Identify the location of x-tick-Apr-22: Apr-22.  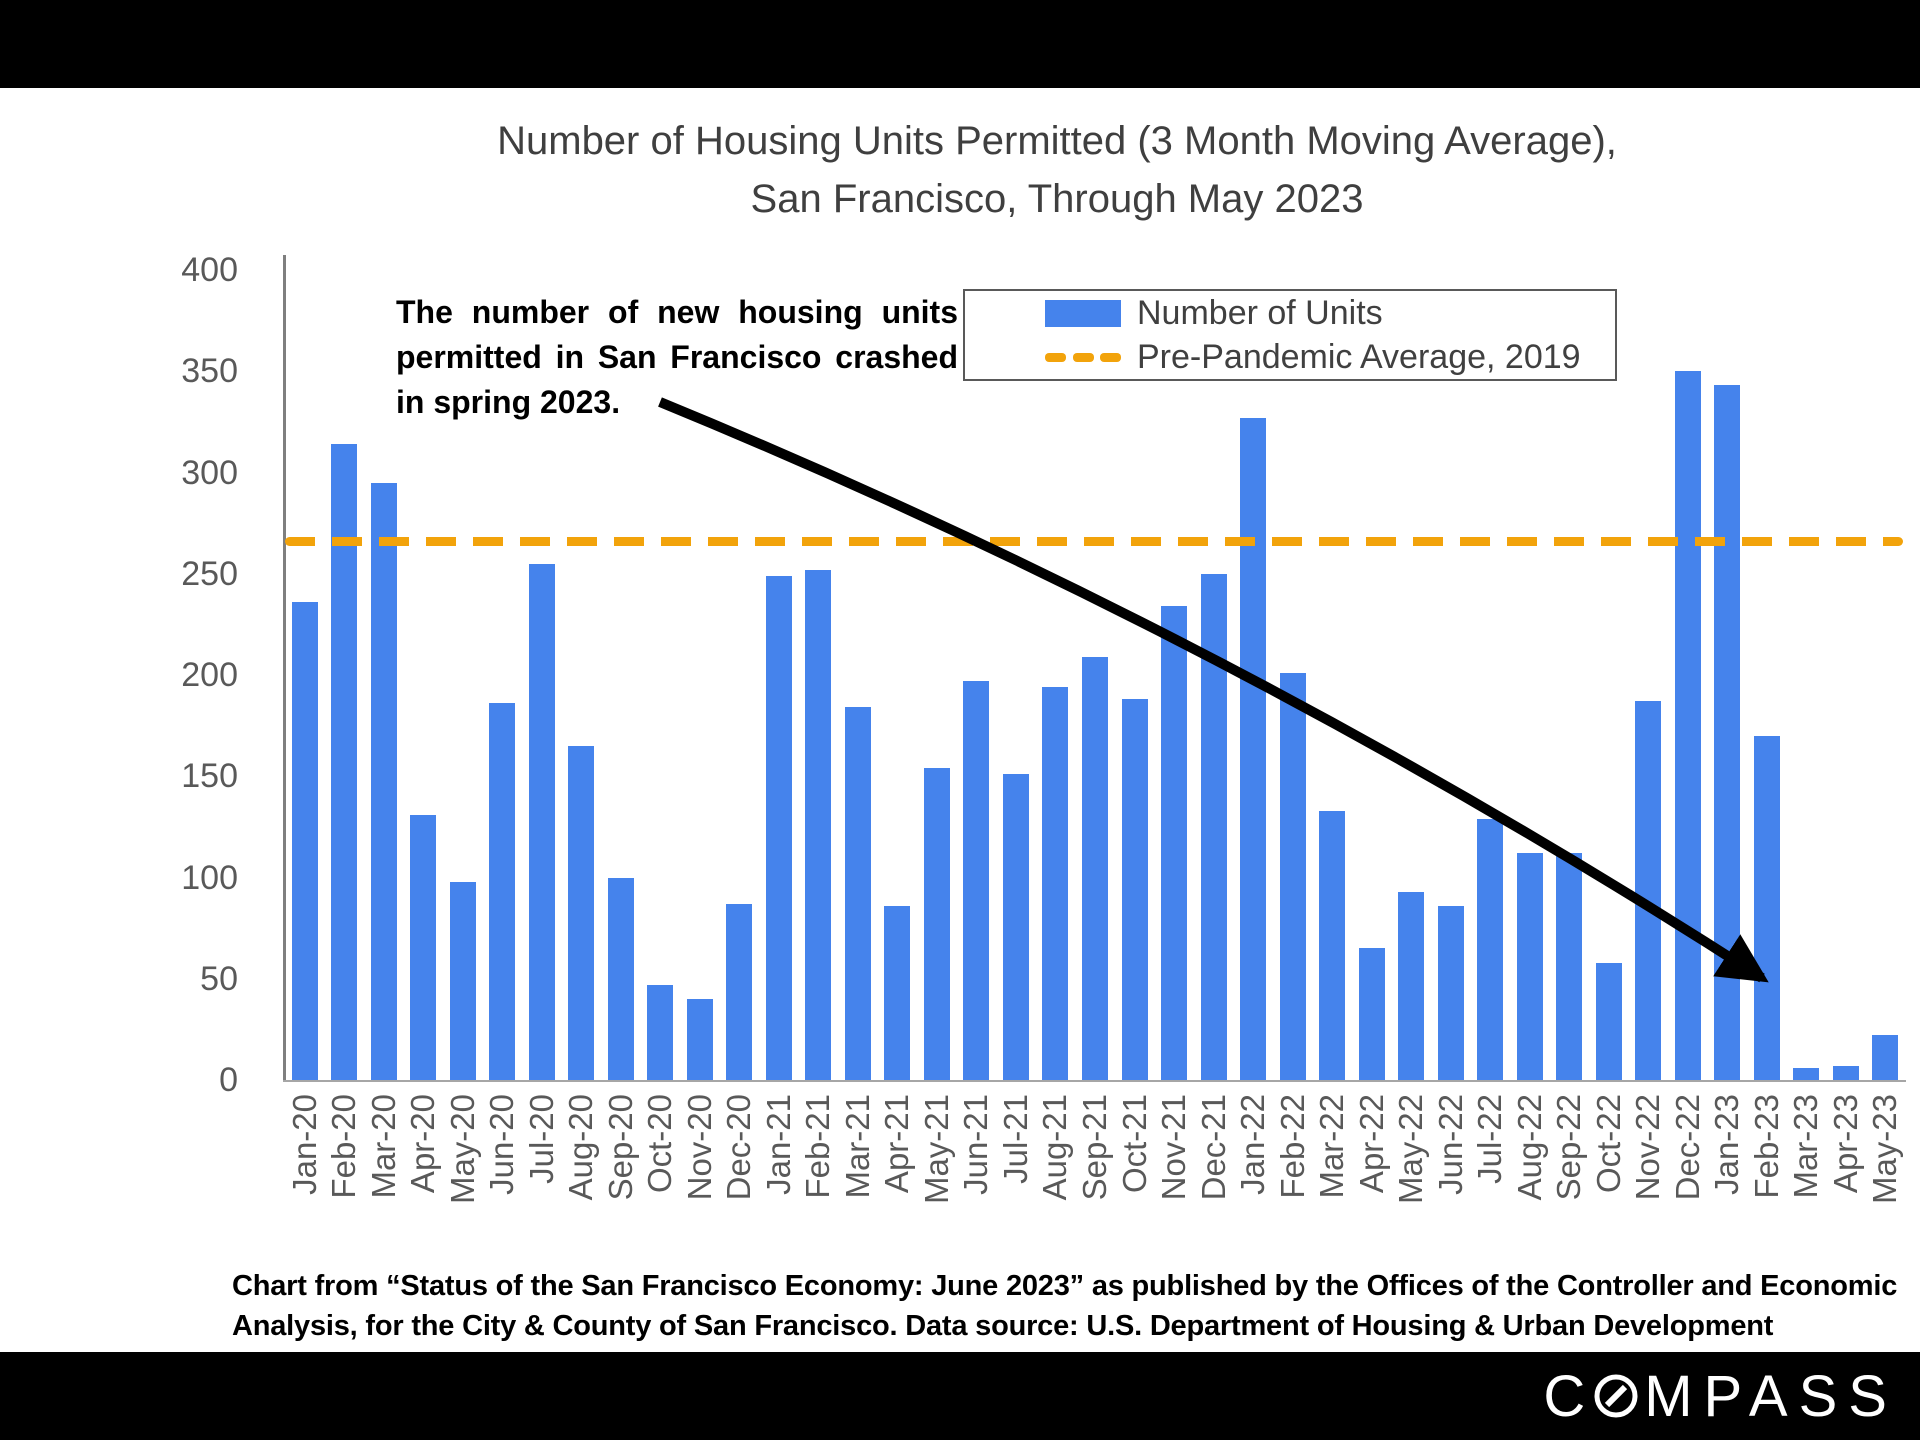
(1371, 1144).